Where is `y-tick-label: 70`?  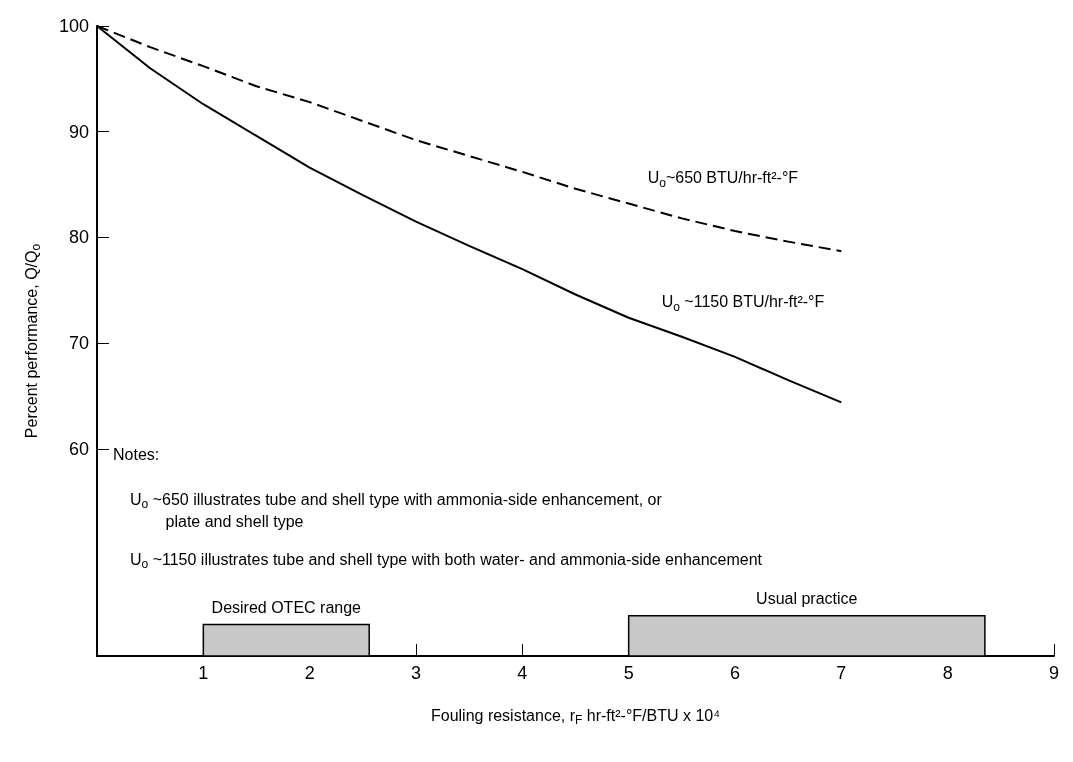 y-tick-label: 70 is located at coordinates (78, 343).